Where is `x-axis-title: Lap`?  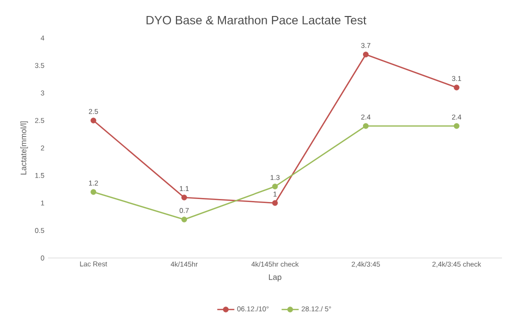 x-axis-title: Lap is located at coordinates (275, 278).